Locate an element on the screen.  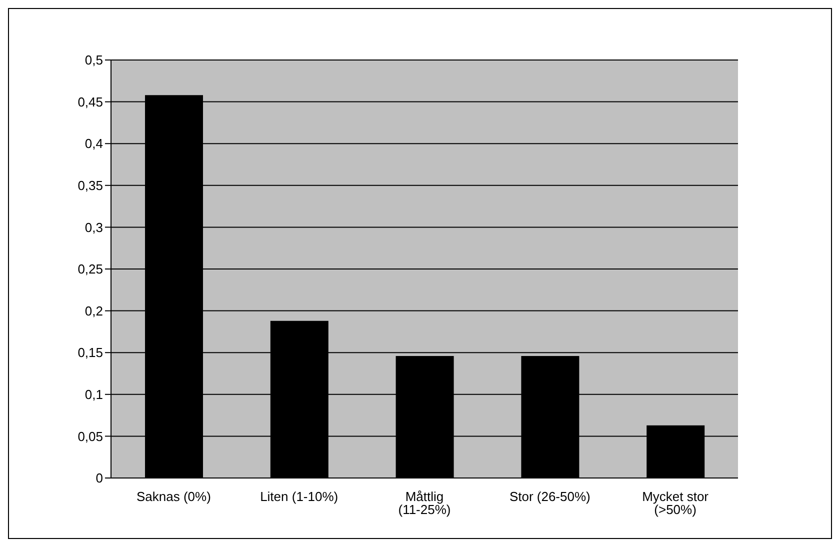
x-tick-label: Saknas (0%) is located at coordinates (173, 496).